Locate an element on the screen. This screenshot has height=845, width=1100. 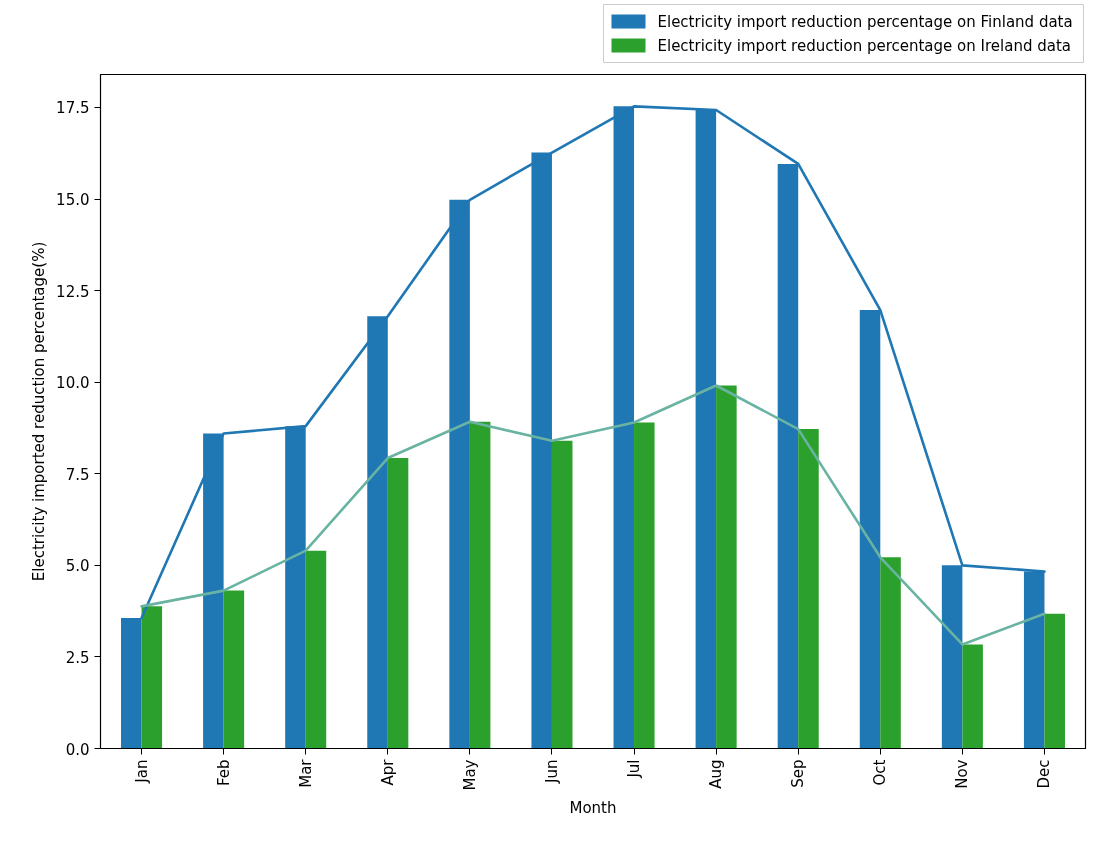
x-tick-label: Jun is located at coordinates (551, 771).